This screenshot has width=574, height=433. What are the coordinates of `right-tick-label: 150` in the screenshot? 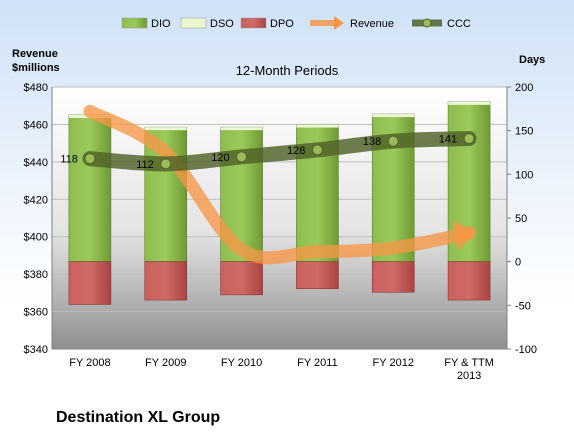 It's located at (524, 132).